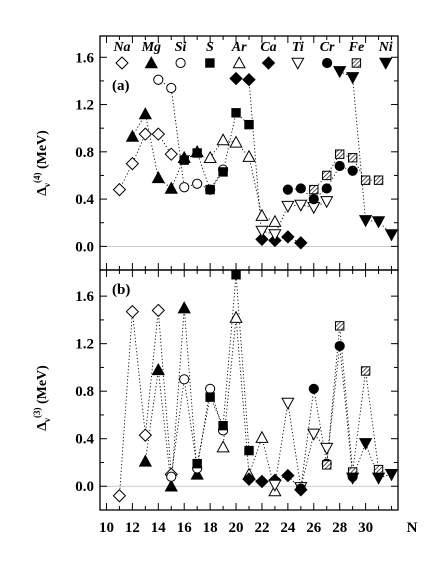  Describe the element at coordinates (121, 290) in the screenshot. I see `panel-b-tag: (b)` at that location.